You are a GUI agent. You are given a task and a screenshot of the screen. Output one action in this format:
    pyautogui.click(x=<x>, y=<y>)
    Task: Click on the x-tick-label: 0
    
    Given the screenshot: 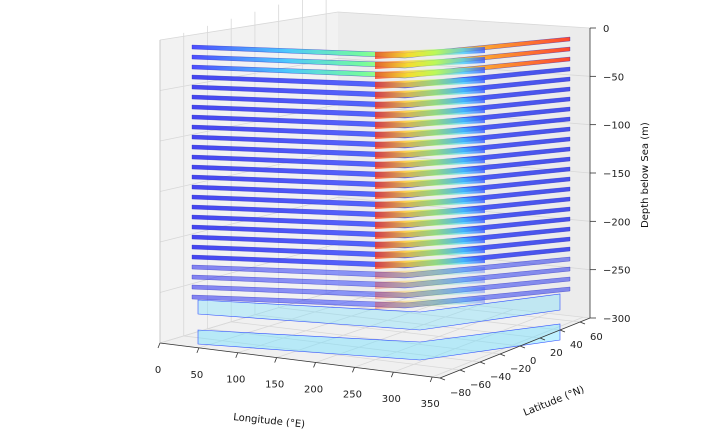 What is the action you would take?
    pyautogui.click(x=158, y=370)
    